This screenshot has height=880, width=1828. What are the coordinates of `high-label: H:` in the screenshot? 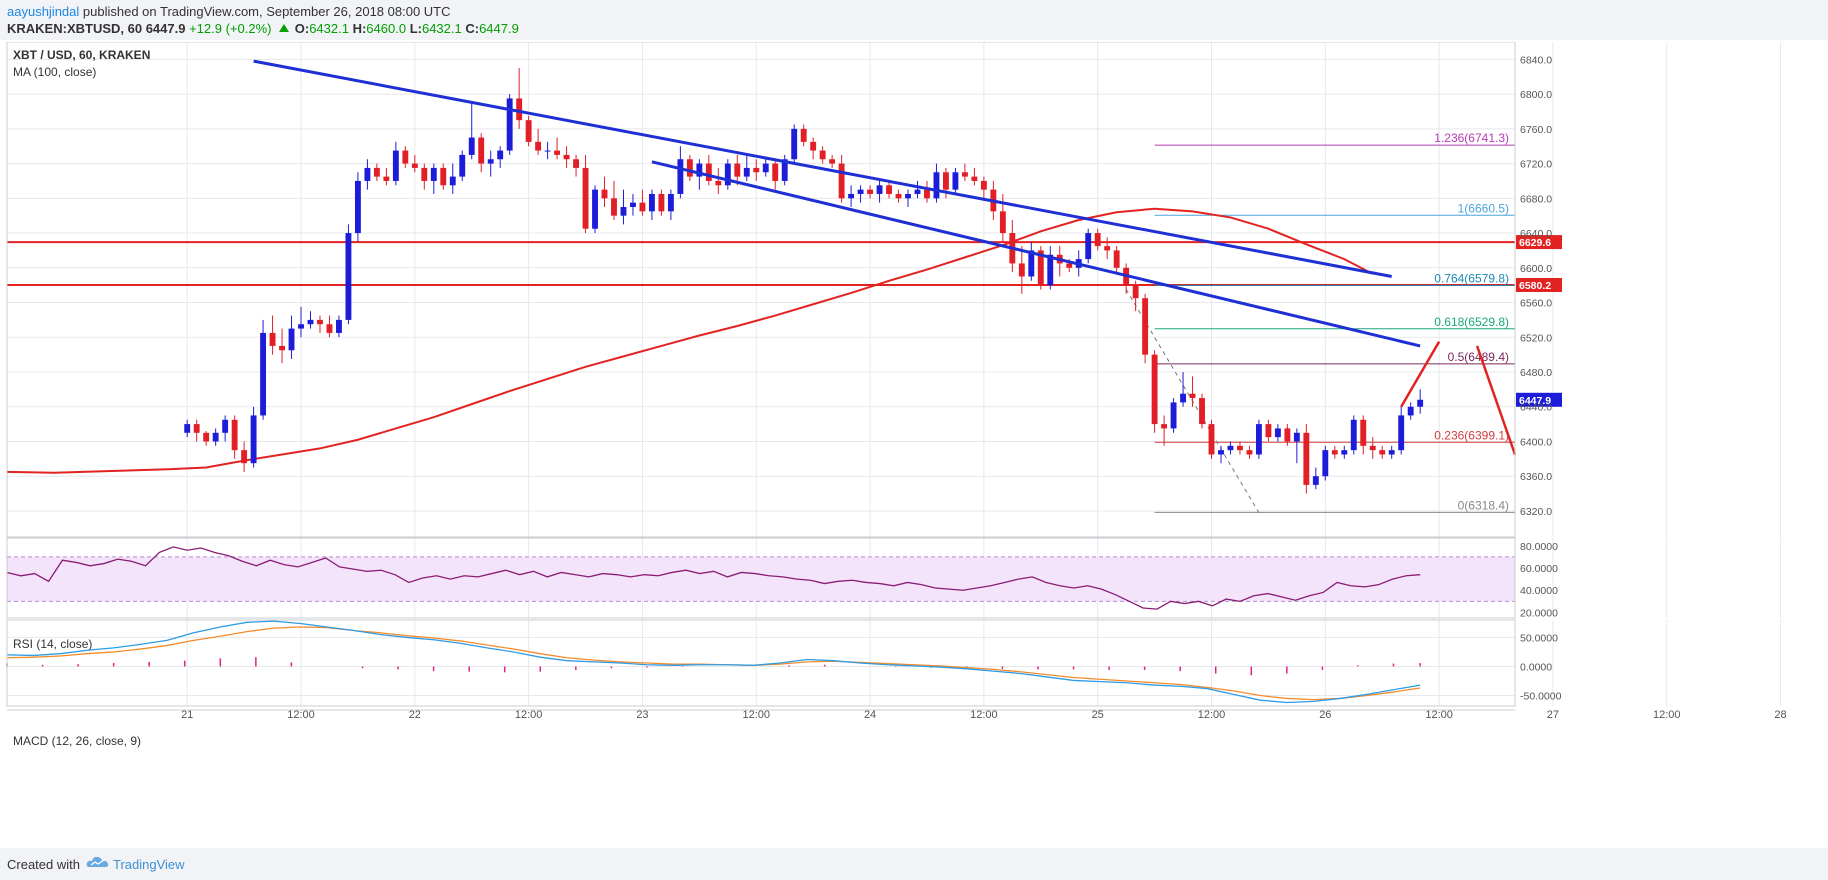 It's located at (359, 28).